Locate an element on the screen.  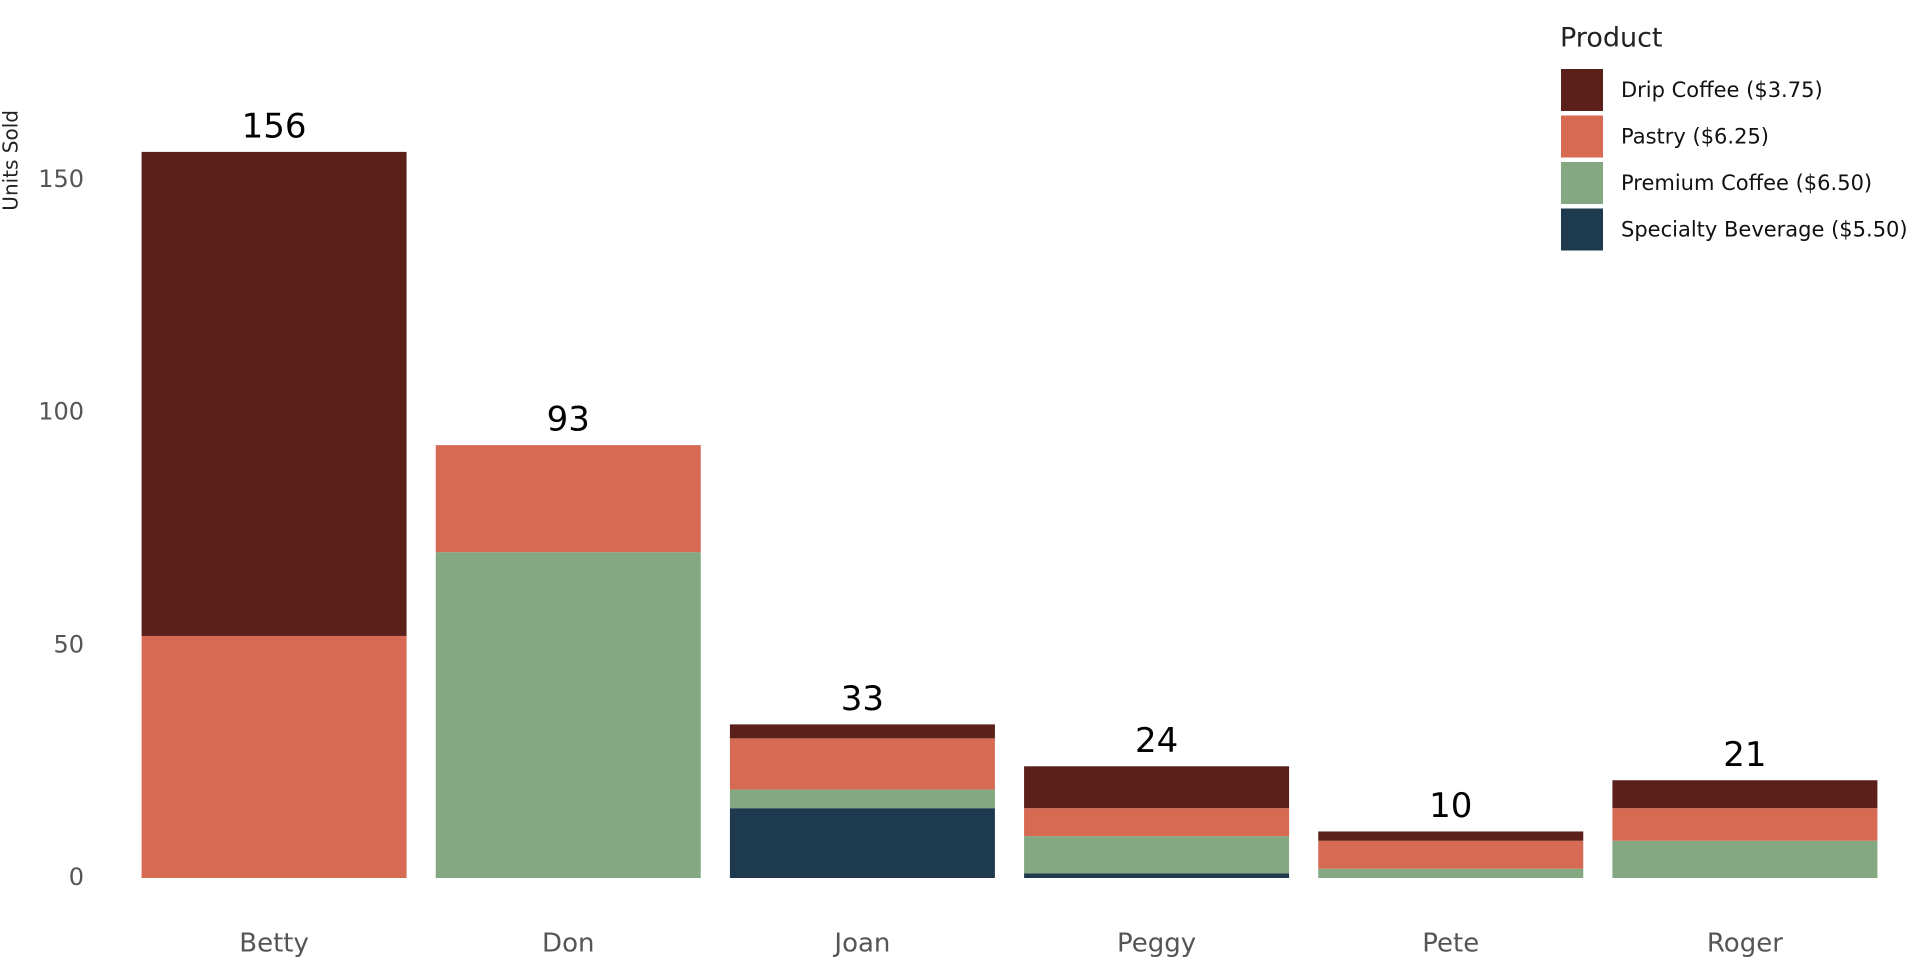
y-axis-title: Units Sold is located at coordinates (11, 160).